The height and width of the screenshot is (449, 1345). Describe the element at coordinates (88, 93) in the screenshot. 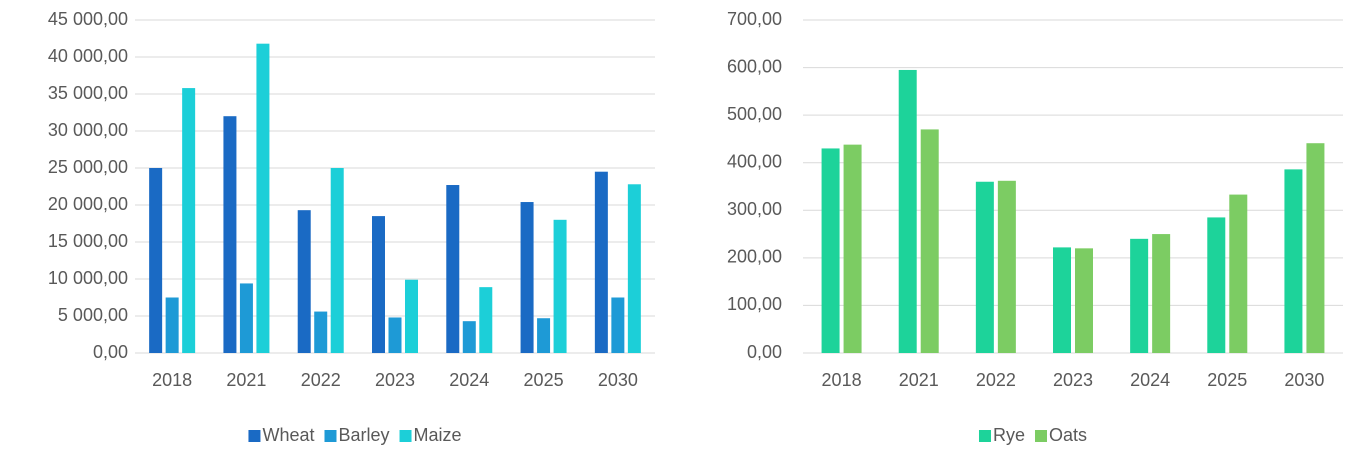

I see `y-tick-label: 35 000,00` at that location.